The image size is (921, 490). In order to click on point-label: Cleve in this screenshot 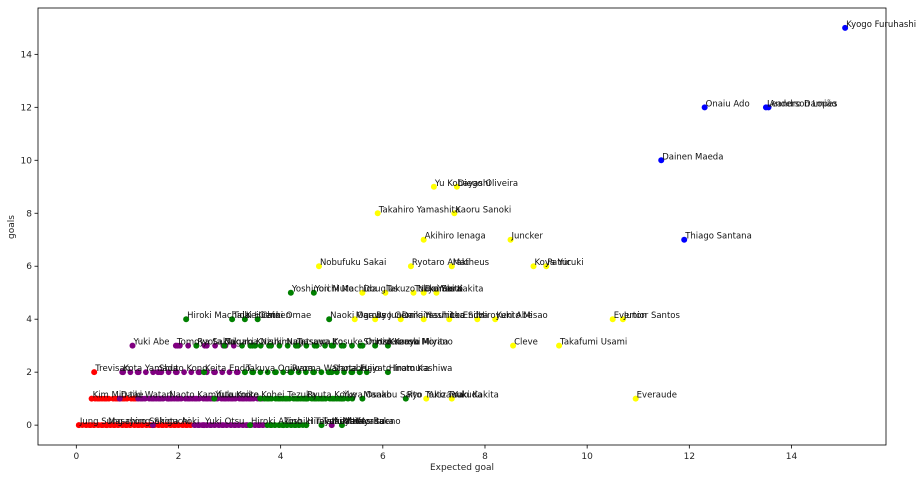, I will do `click(526, 343)`.